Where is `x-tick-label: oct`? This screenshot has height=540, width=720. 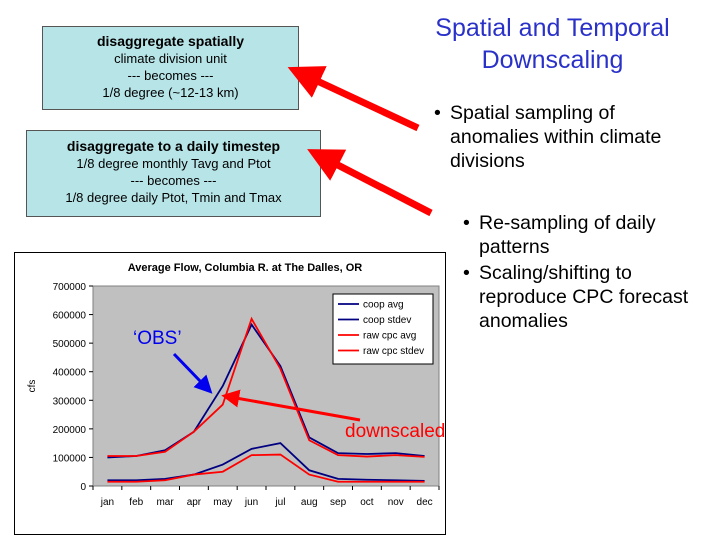
x-tick-label: oct is located at coordinates (367, 502).